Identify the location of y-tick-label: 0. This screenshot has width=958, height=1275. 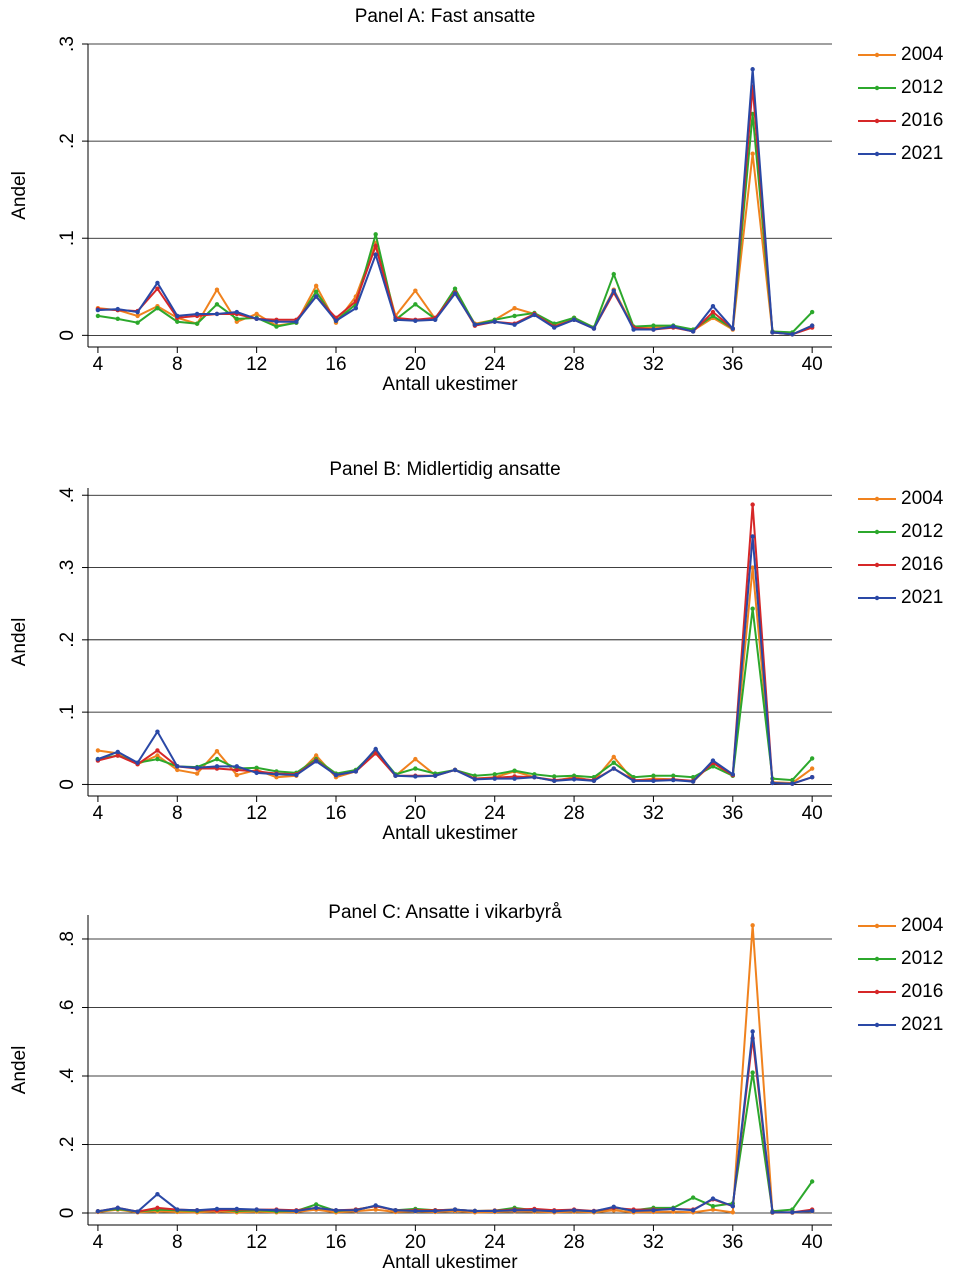
(67, 784).